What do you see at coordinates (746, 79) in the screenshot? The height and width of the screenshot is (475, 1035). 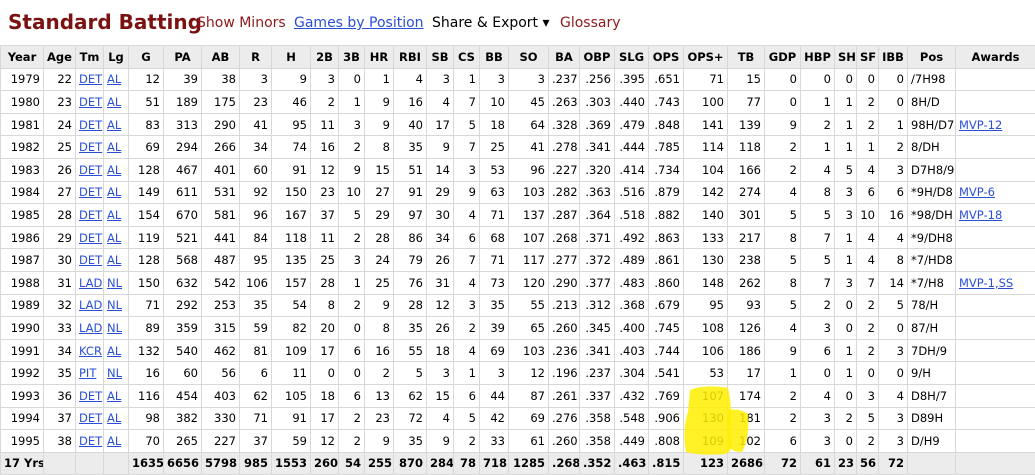 I see `table-cell: 15` at bounding box center [746, 79].